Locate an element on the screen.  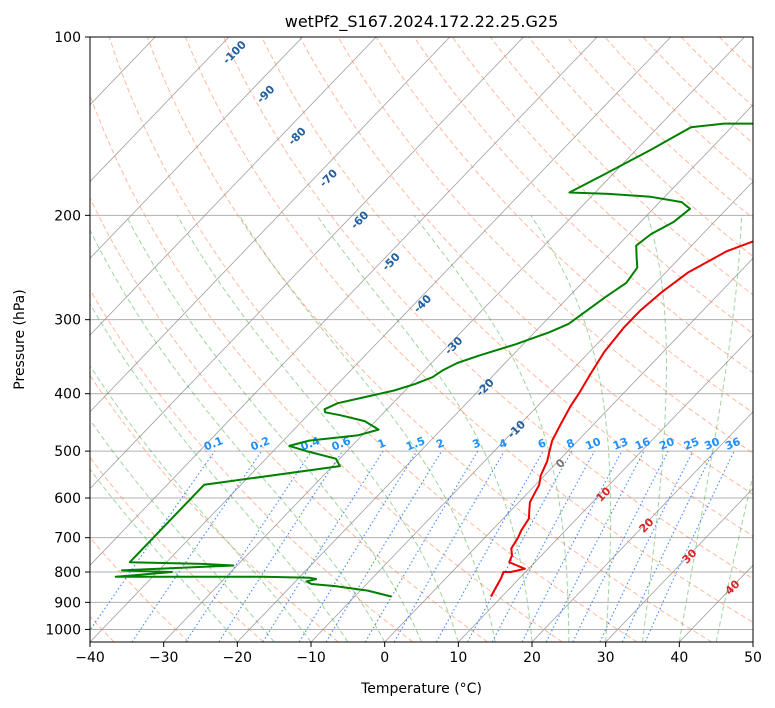
y-tick-label: 900 is located at coordinates (67, 603).